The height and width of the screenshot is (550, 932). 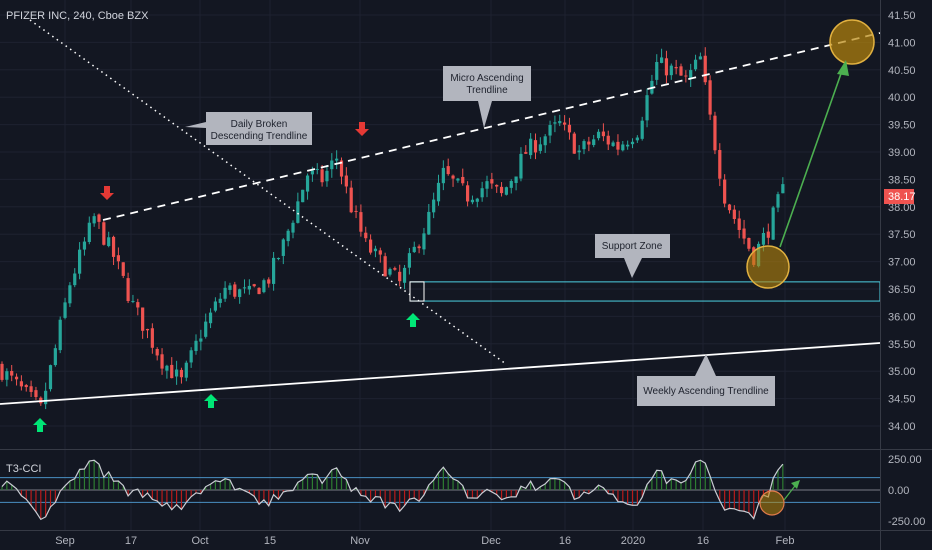 I want to click on callout-weekly-ascending-line1: Weekly Ascending Trendline, so click(x=706, y=391).